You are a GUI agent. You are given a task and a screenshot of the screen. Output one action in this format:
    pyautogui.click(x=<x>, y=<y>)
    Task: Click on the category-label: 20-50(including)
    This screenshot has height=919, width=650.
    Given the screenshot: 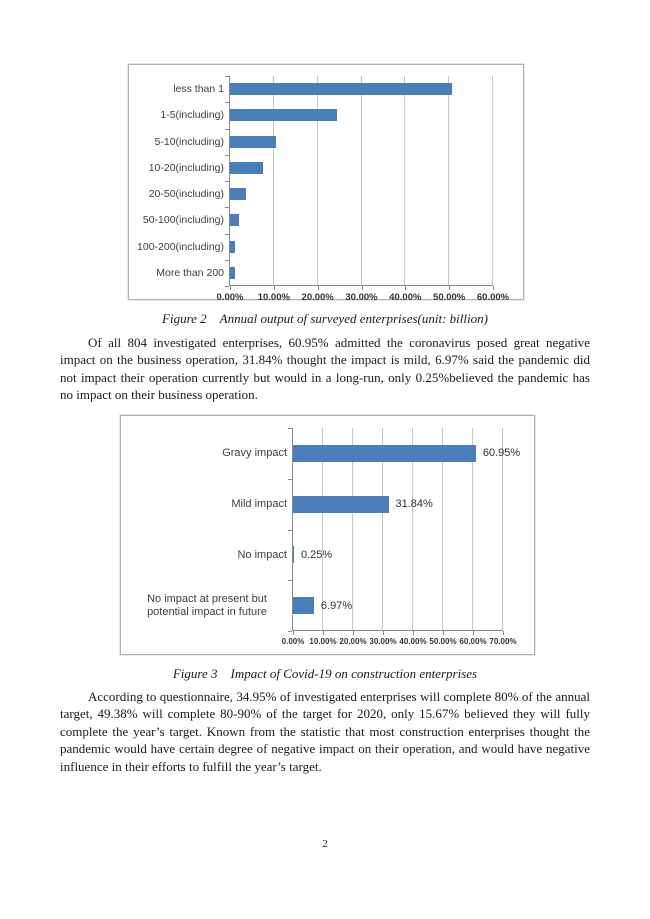 What is the action you would take?
    pyautogui.click(x=186, y=194)
    